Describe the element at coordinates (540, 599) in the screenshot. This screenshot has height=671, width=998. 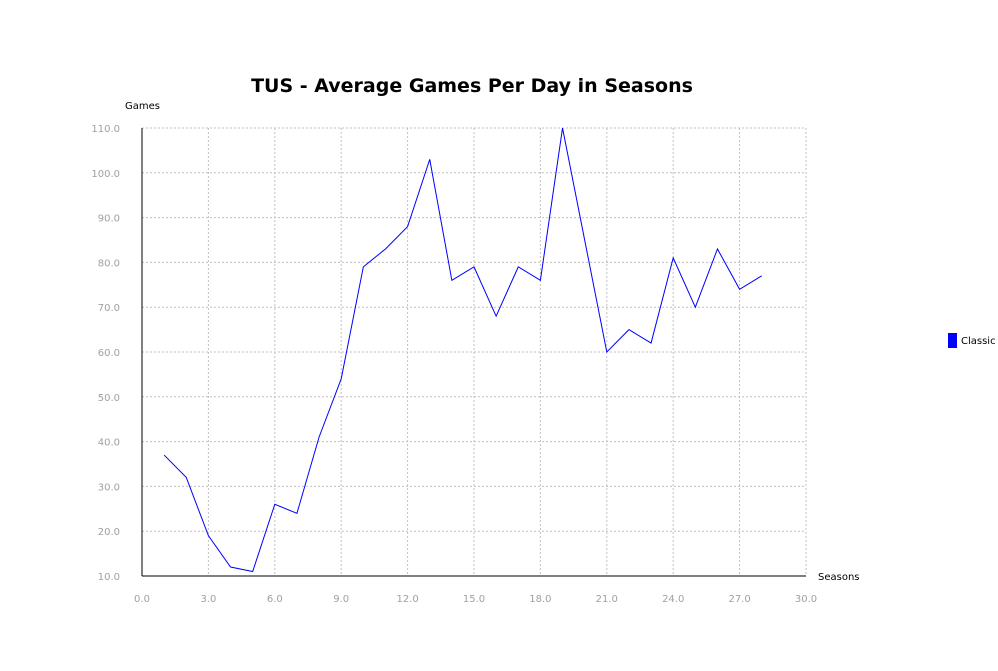
I see `x-tick-label: 18.0` at that location.